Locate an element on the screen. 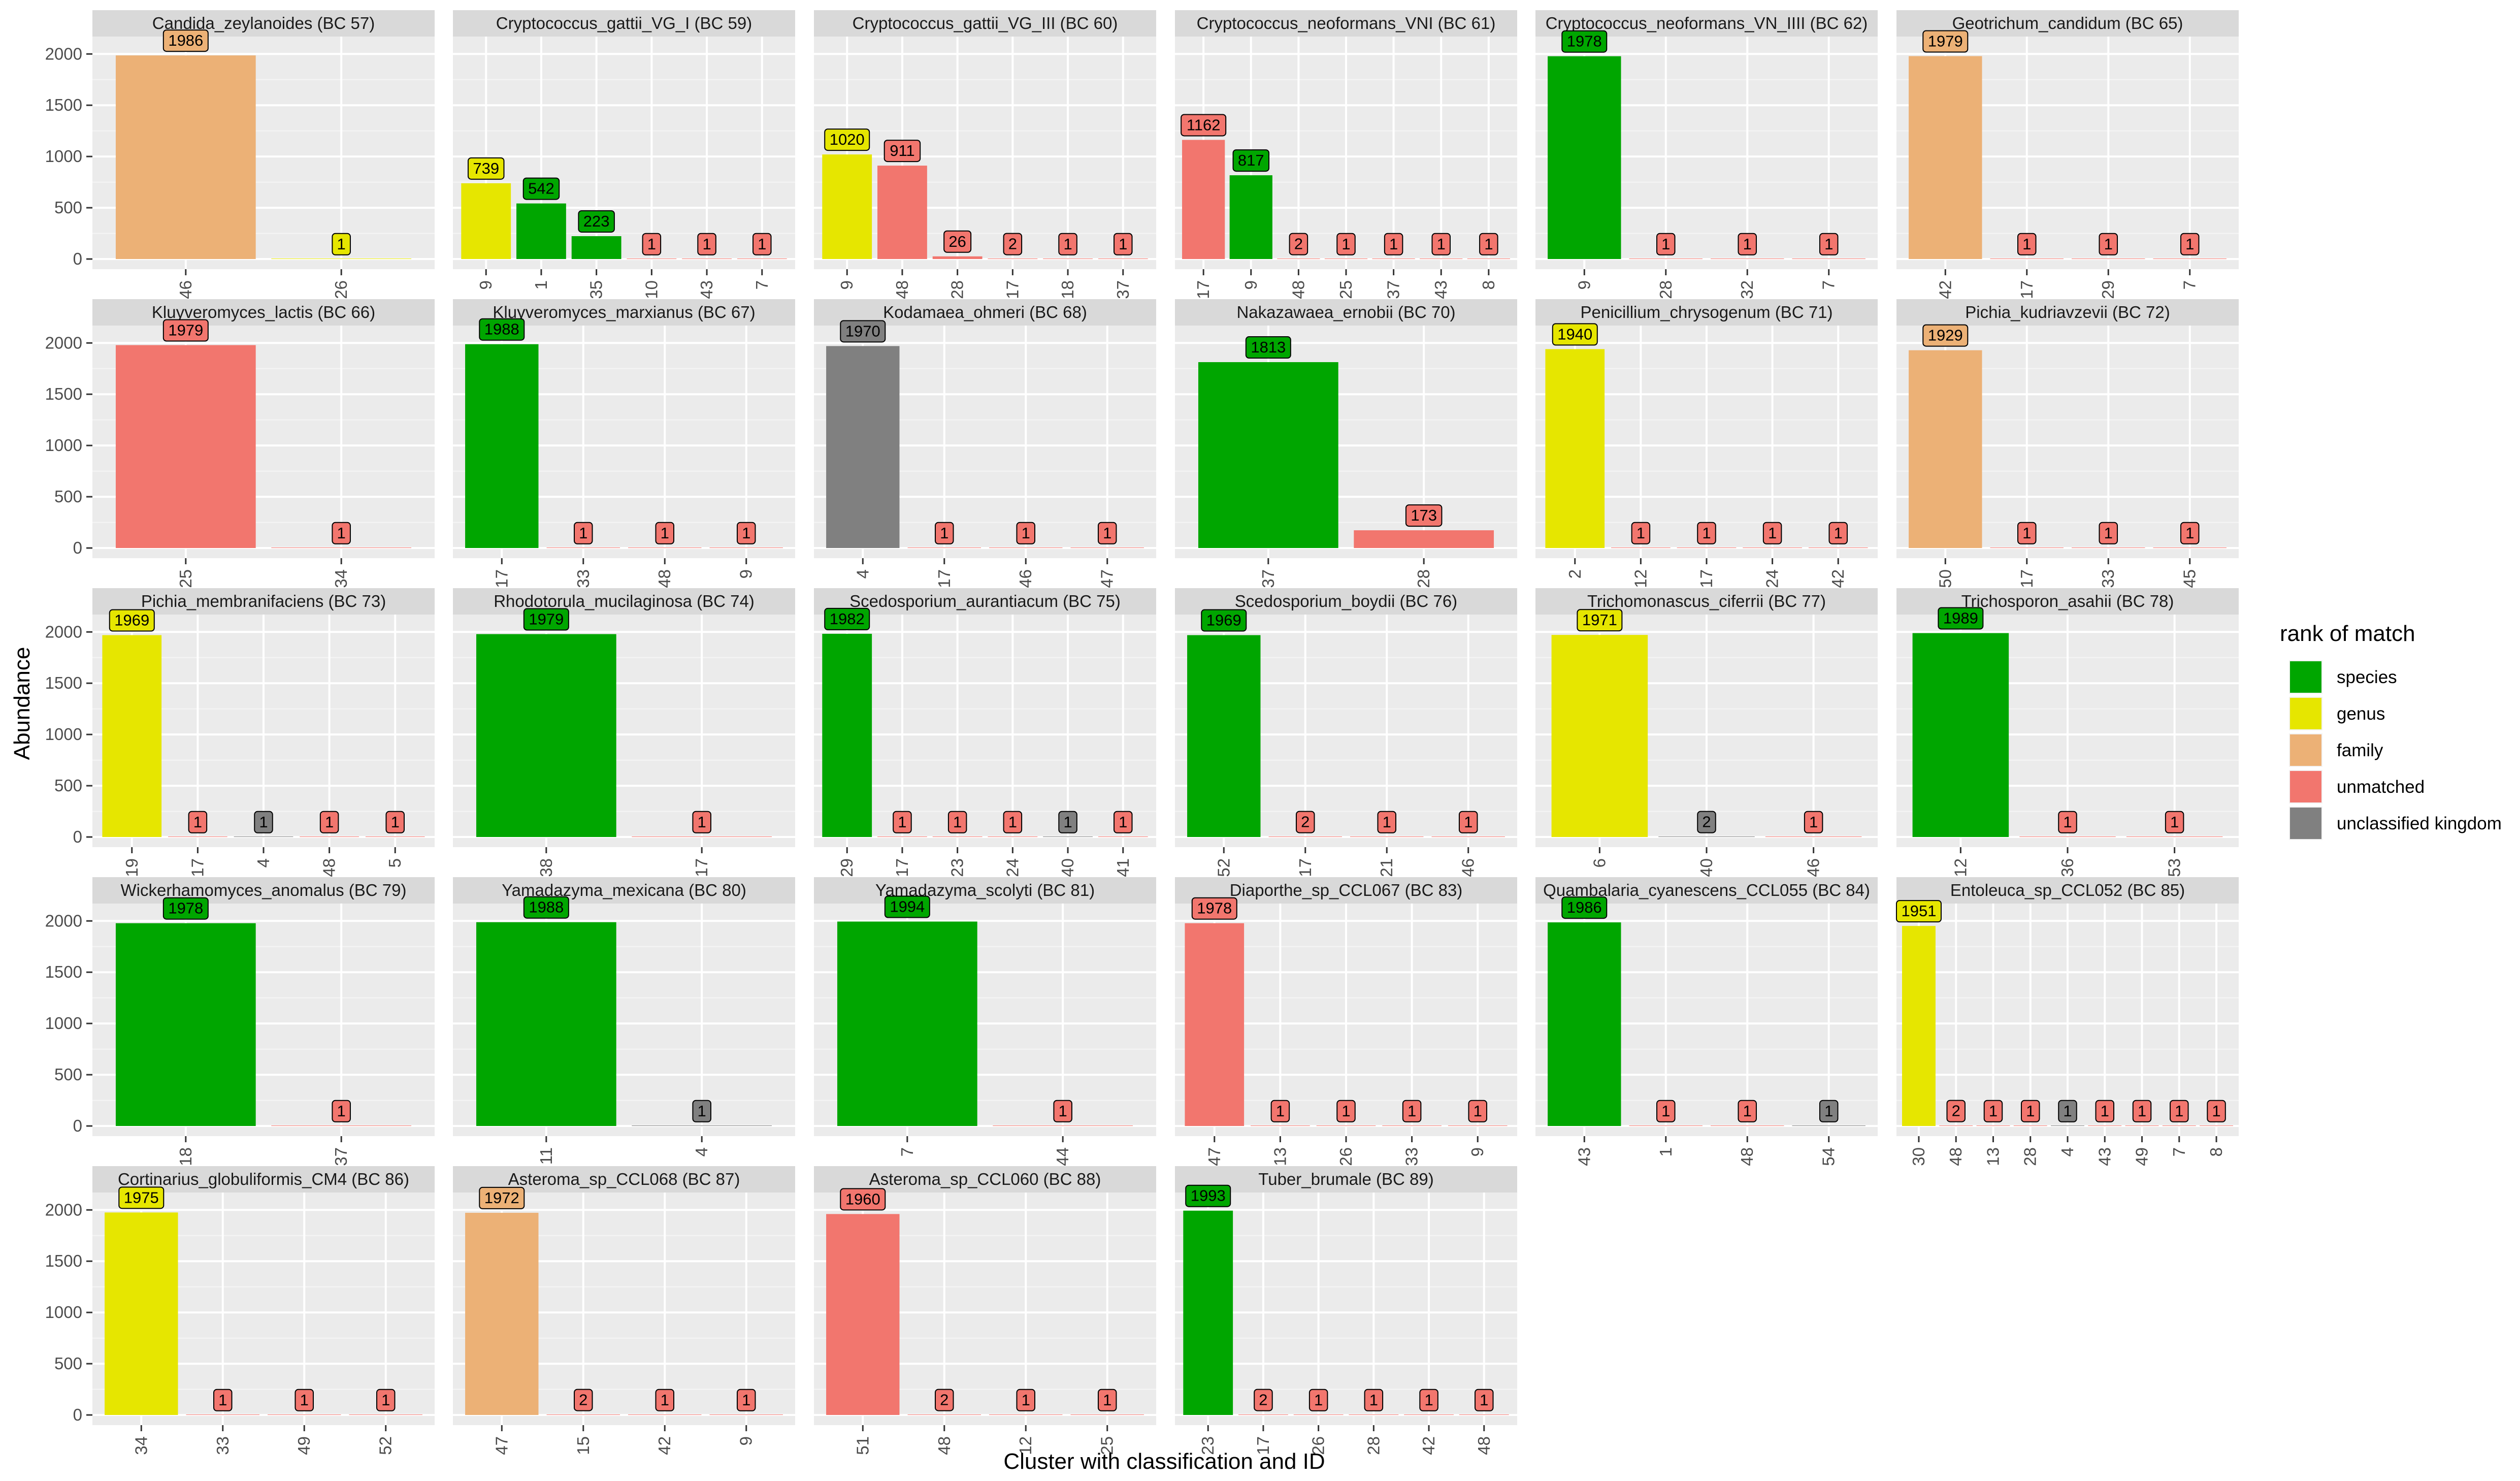 The image size is (2520, 1481). data-label: 1813 is located at coordinates (1268, 347).